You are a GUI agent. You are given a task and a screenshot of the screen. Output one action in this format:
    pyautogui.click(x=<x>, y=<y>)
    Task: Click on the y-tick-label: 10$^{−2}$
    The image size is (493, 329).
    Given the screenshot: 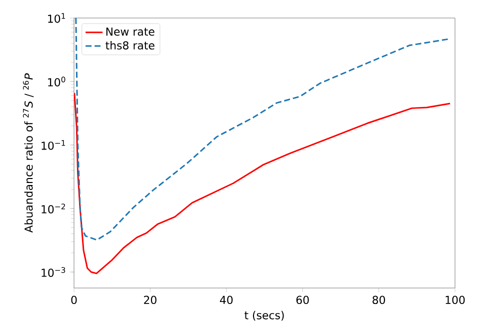 What is the action you would take?
    pyautogui.click(x=53, y=209)
    